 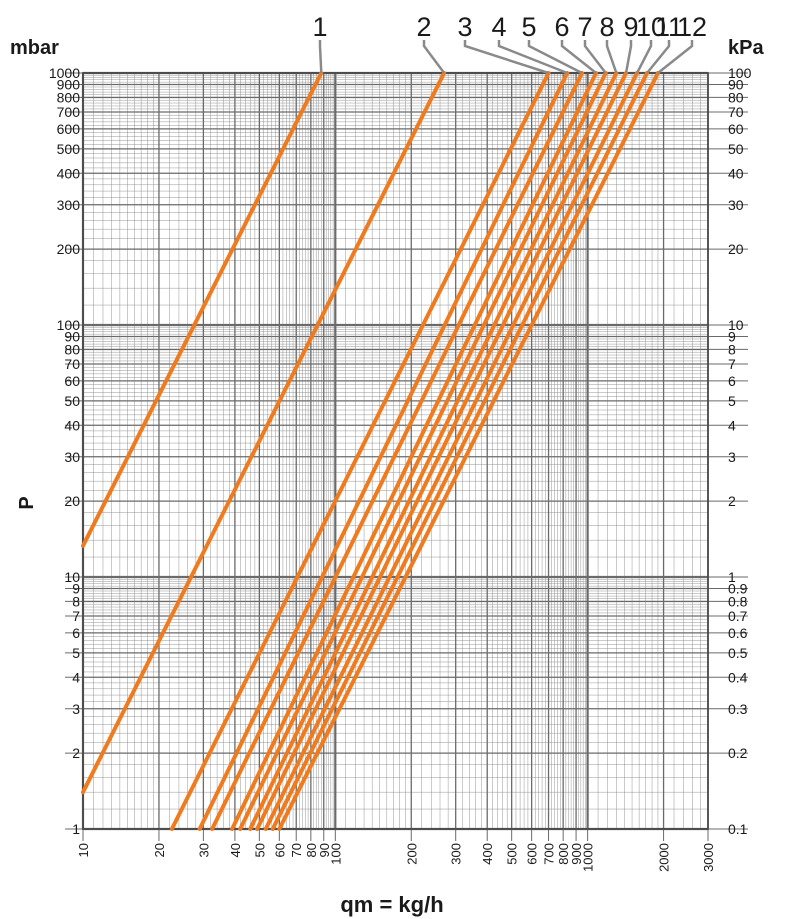 I want to click on y-tick-label-right: 0.9, so click(x=738, y=589).